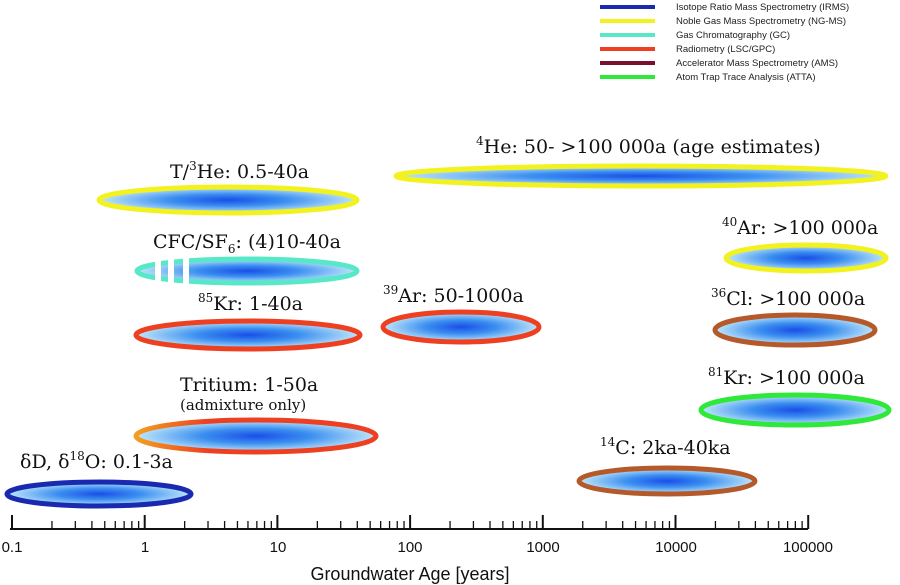 The width and height of the screenshot is (900, 585). I want to click on tracer-label-tritium-helium3: T/3He: 0.5-40a, so click(239, 171).